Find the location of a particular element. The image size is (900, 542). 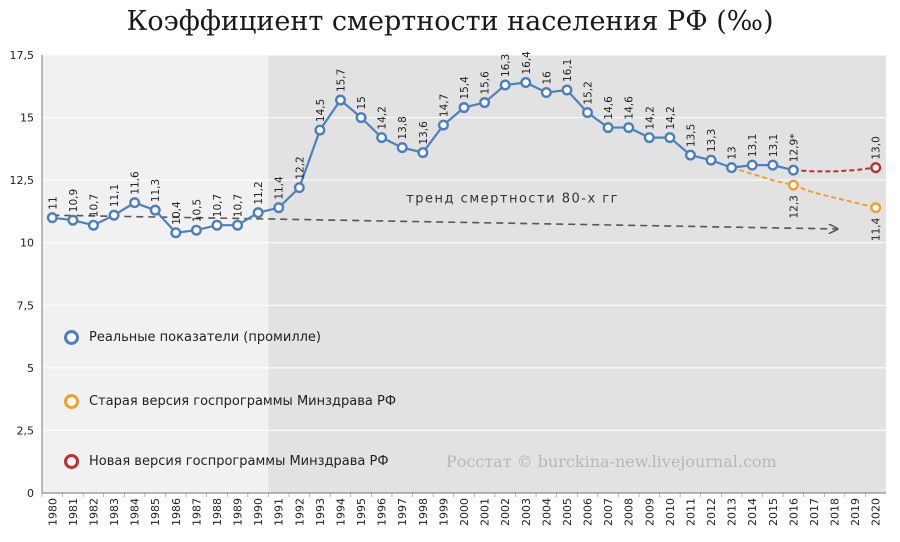

x-tick-label: 2010 is located at coordinates (670, 512).